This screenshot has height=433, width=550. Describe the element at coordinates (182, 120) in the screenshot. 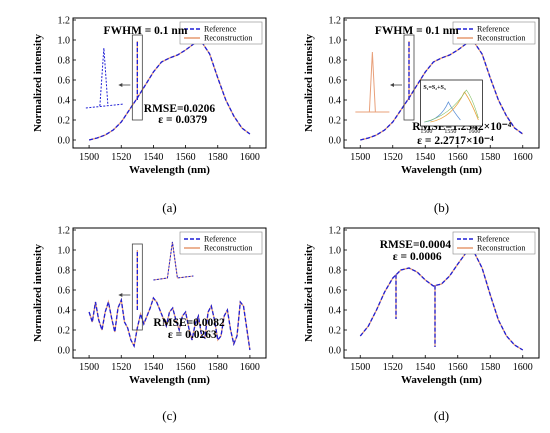

I see `epsilon-label: ε = 0.0379` at that location.